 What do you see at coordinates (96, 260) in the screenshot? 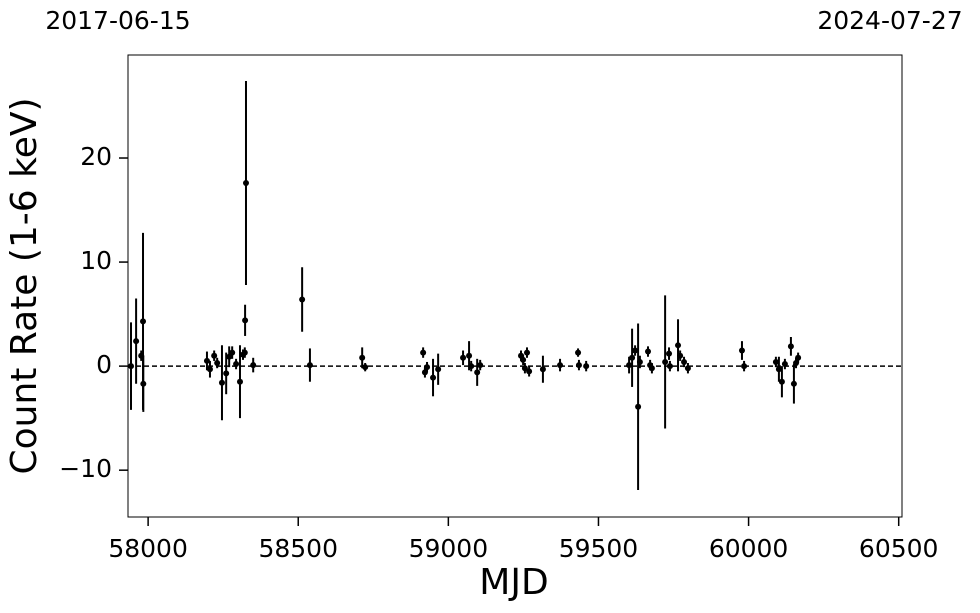
I see `y-tick-label: 10` at bounding box center [96, 260].